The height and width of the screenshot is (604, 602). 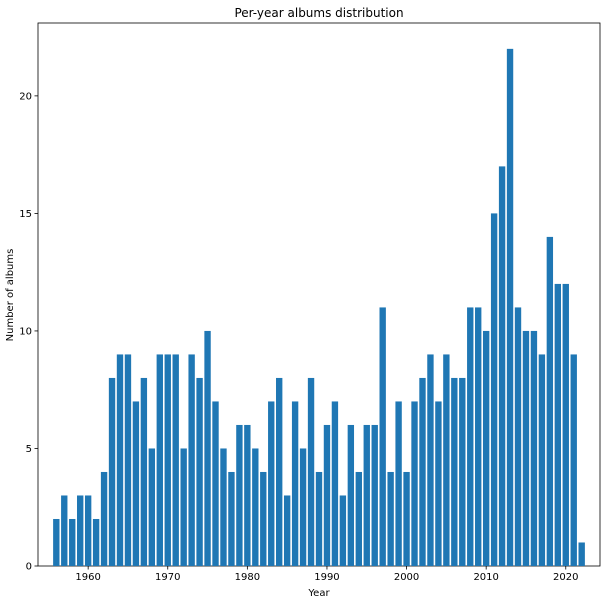 What do you see at coordinates (374, 495) in the screenshot?
I see `bar-1996` at bounding box center [374, 495].